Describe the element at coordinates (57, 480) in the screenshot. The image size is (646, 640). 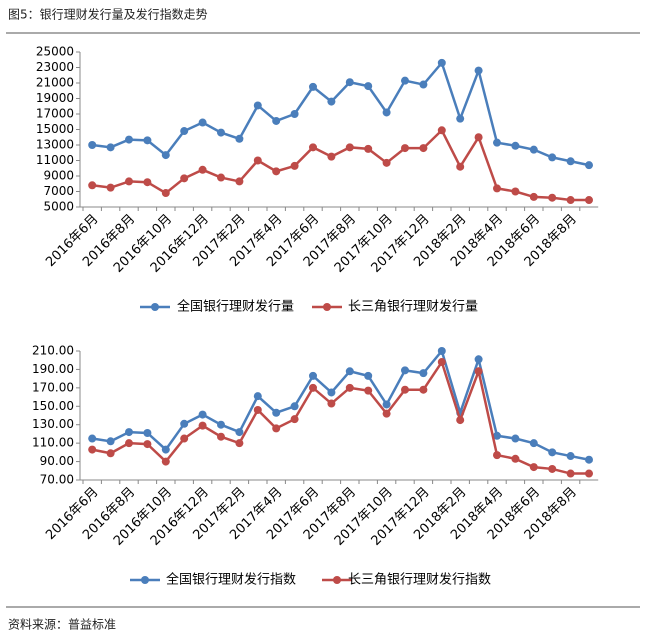
I see `y-tick-label: 70.00` at that location.